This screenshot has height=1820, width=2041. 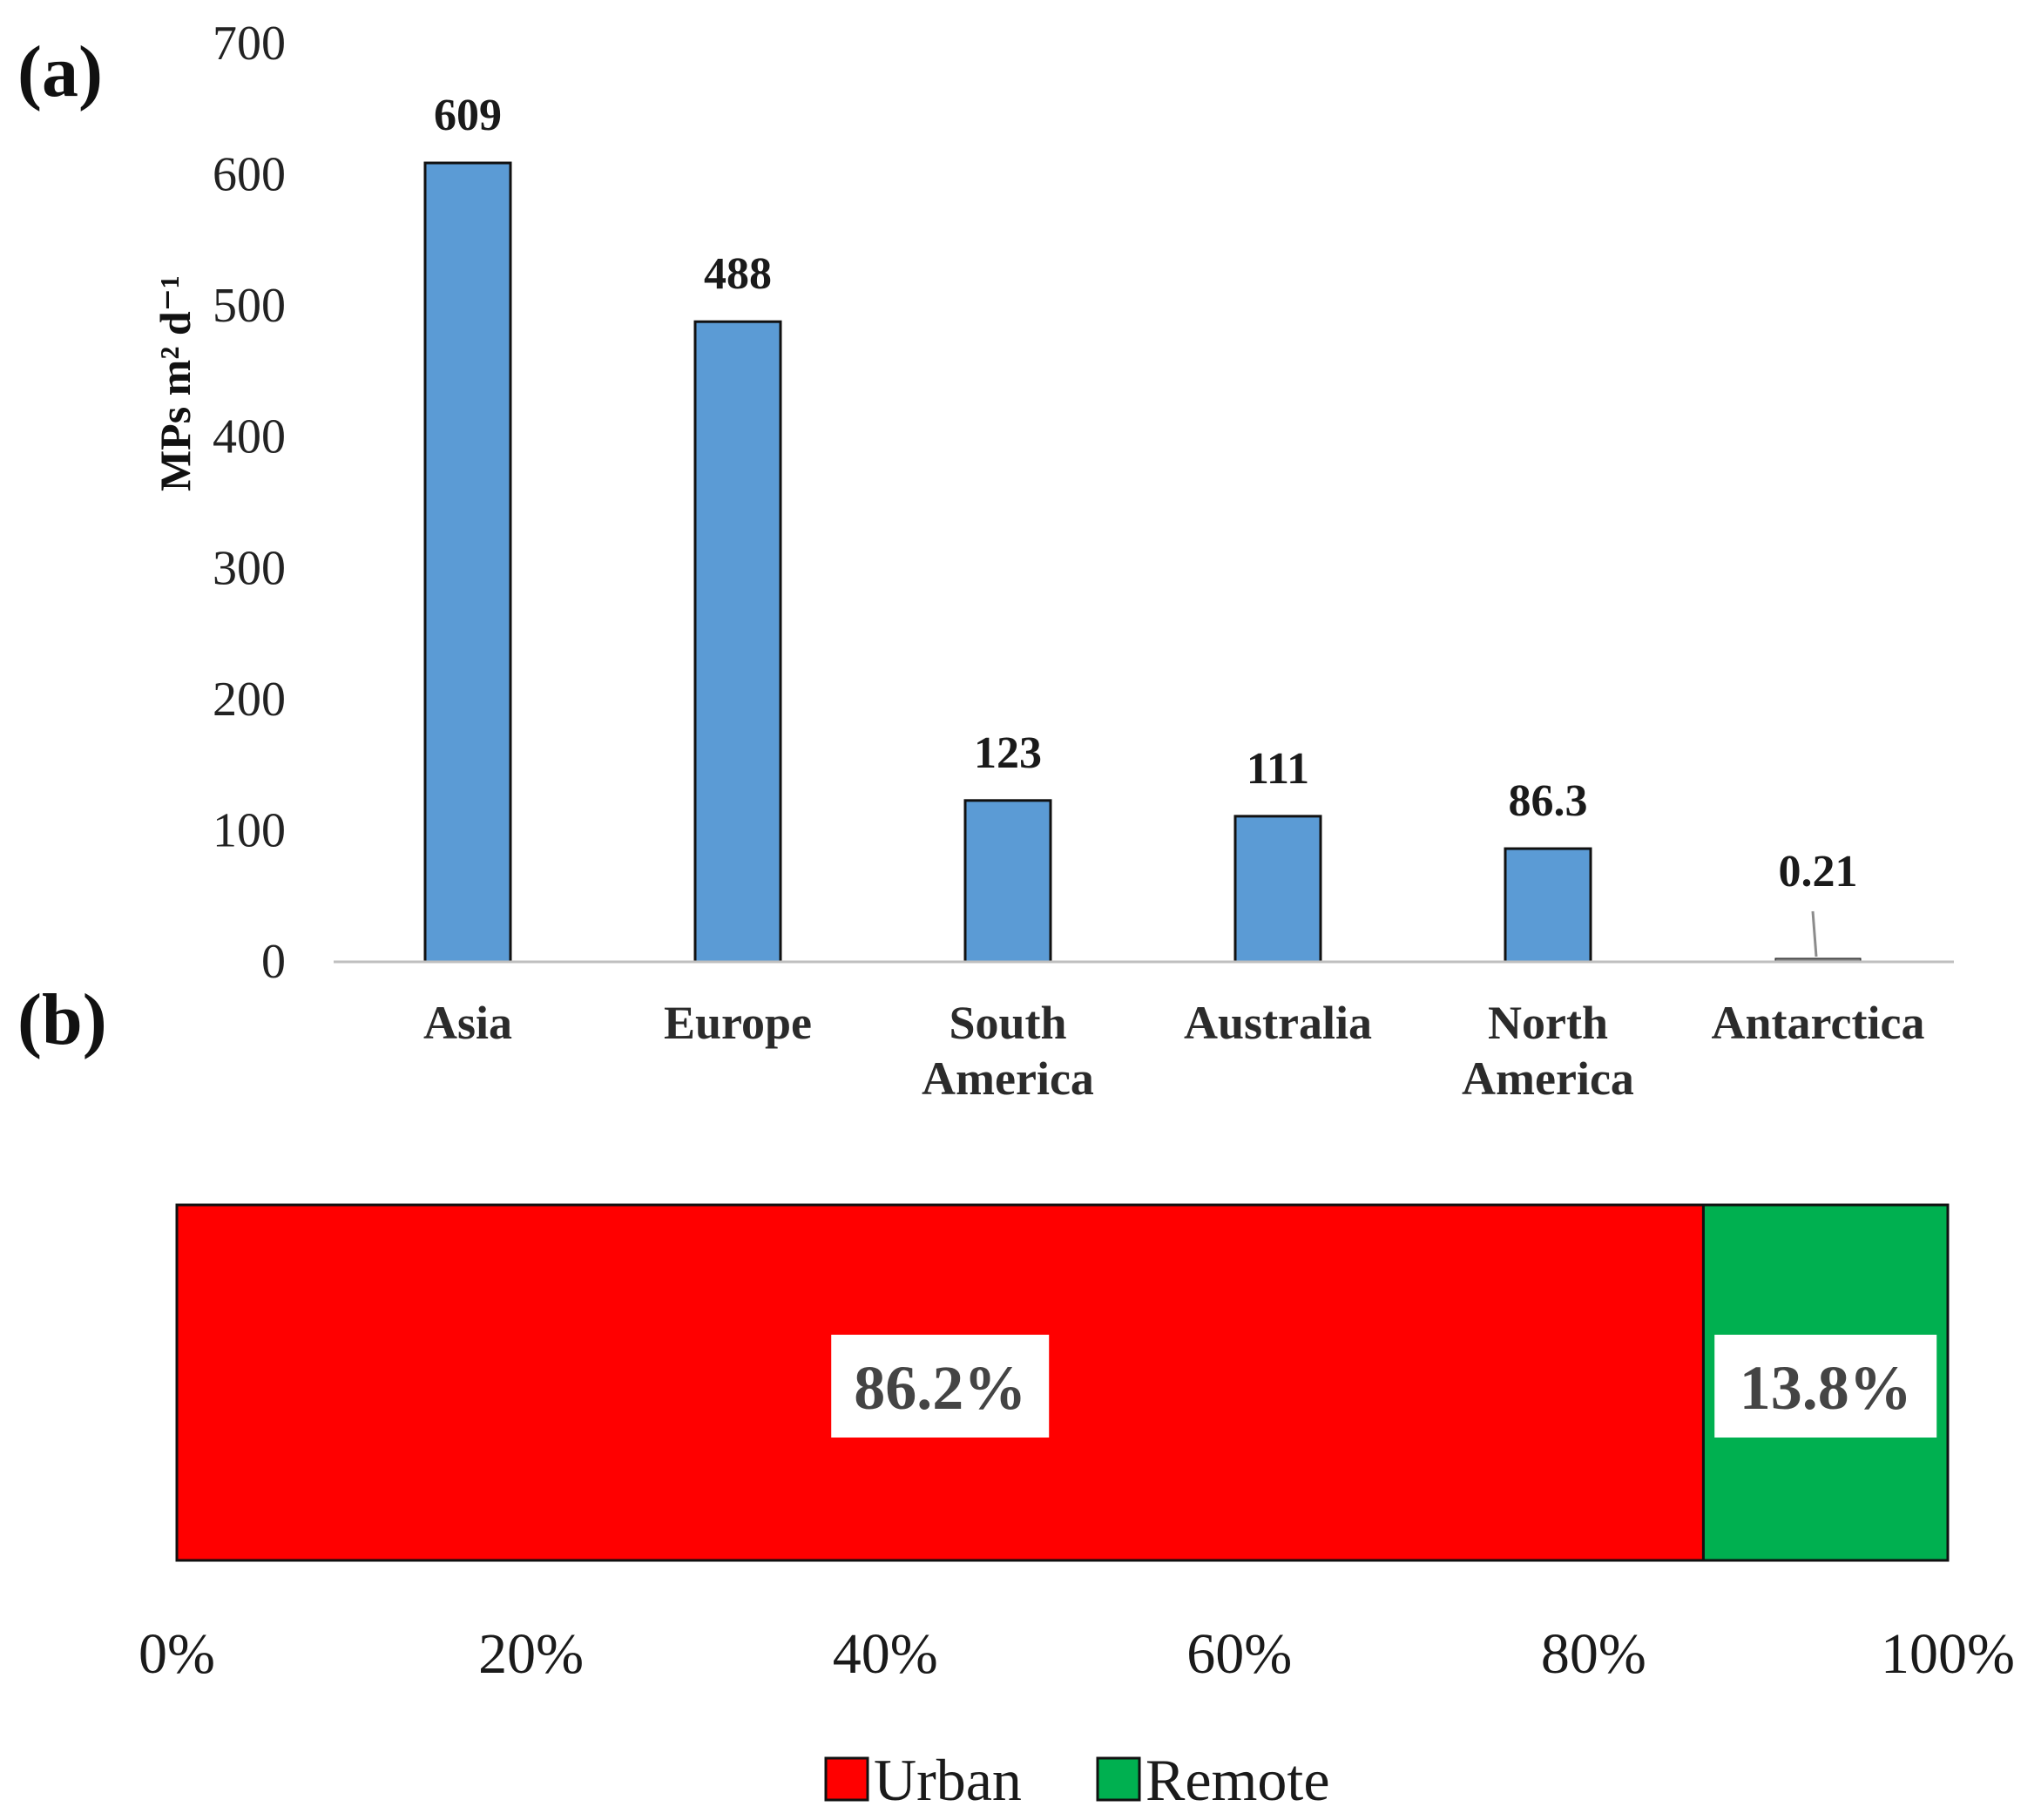 What do you see at coordinates (1549, 801) in the screenshot?
I see `bar-value-label: 86.3` at bounding box center [1549, 801].